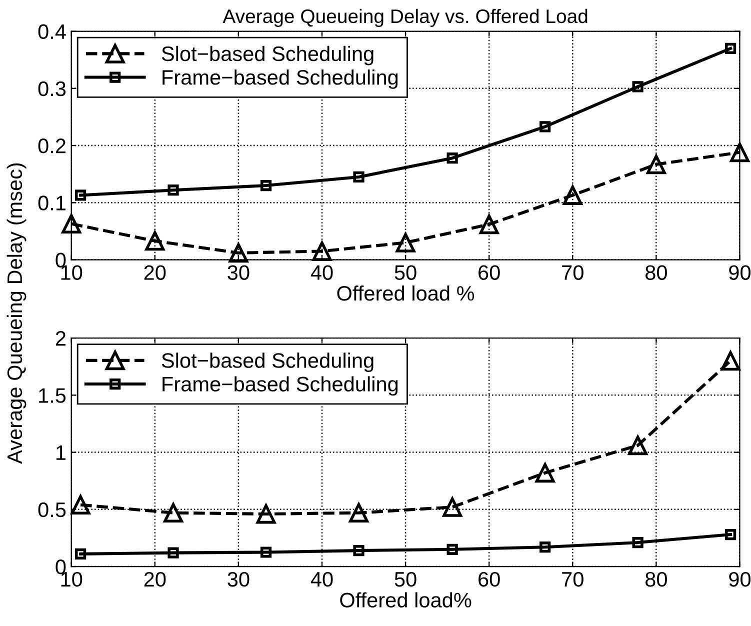  I want to click on y-tick-label: 1.5, so click(52, 395).